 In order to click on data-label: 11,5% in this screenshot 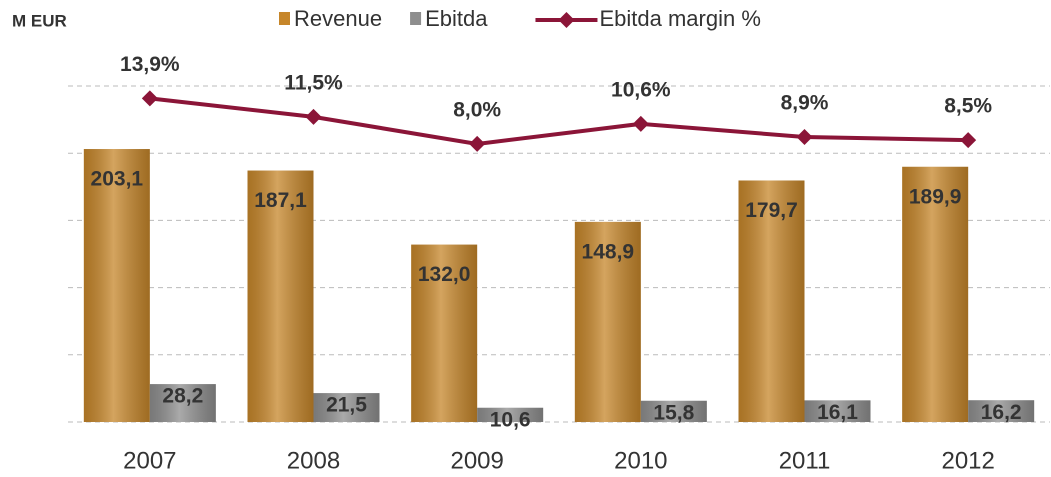, I will do `click(313, 82)`.